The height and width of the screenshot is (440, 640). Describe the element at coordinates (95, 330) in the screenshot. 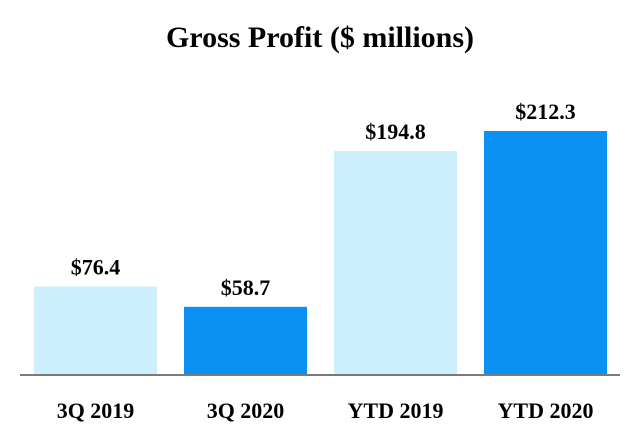

I see `bar-3q-2019` at that location.